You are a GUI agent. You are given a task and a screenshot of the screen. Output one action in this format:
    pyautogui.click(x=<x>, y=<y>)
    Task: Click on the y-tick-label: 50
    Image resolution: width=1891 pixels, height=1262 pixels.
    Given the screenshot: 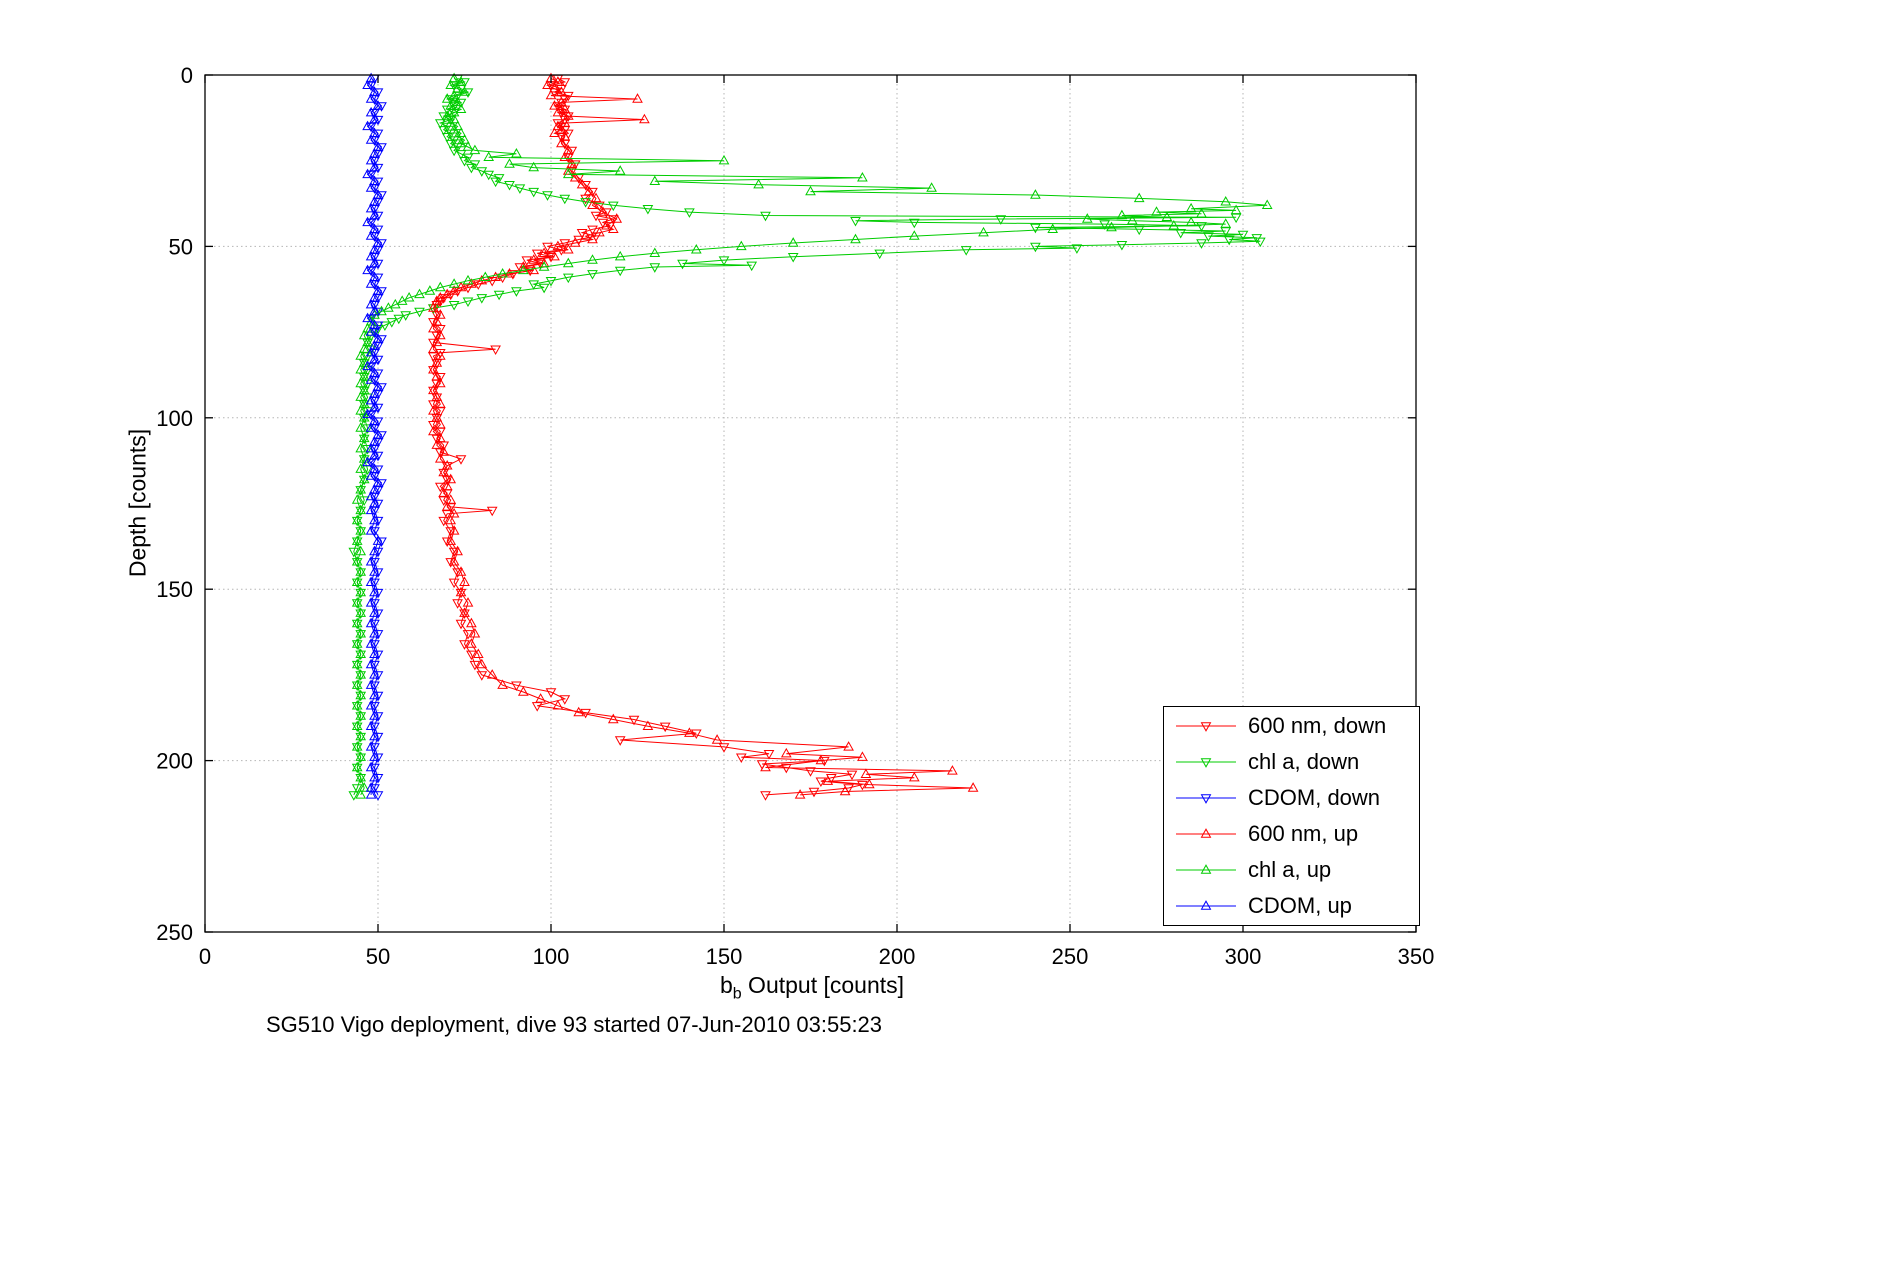 What is the action you would take?
    pyautogui.click(x=181, y=246)
    